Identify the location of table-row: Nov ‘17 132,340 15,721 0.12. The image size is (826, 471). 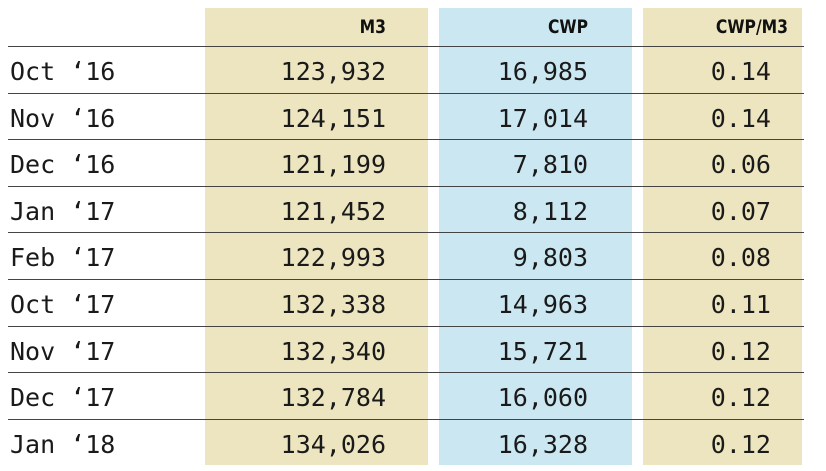
(413, 348).